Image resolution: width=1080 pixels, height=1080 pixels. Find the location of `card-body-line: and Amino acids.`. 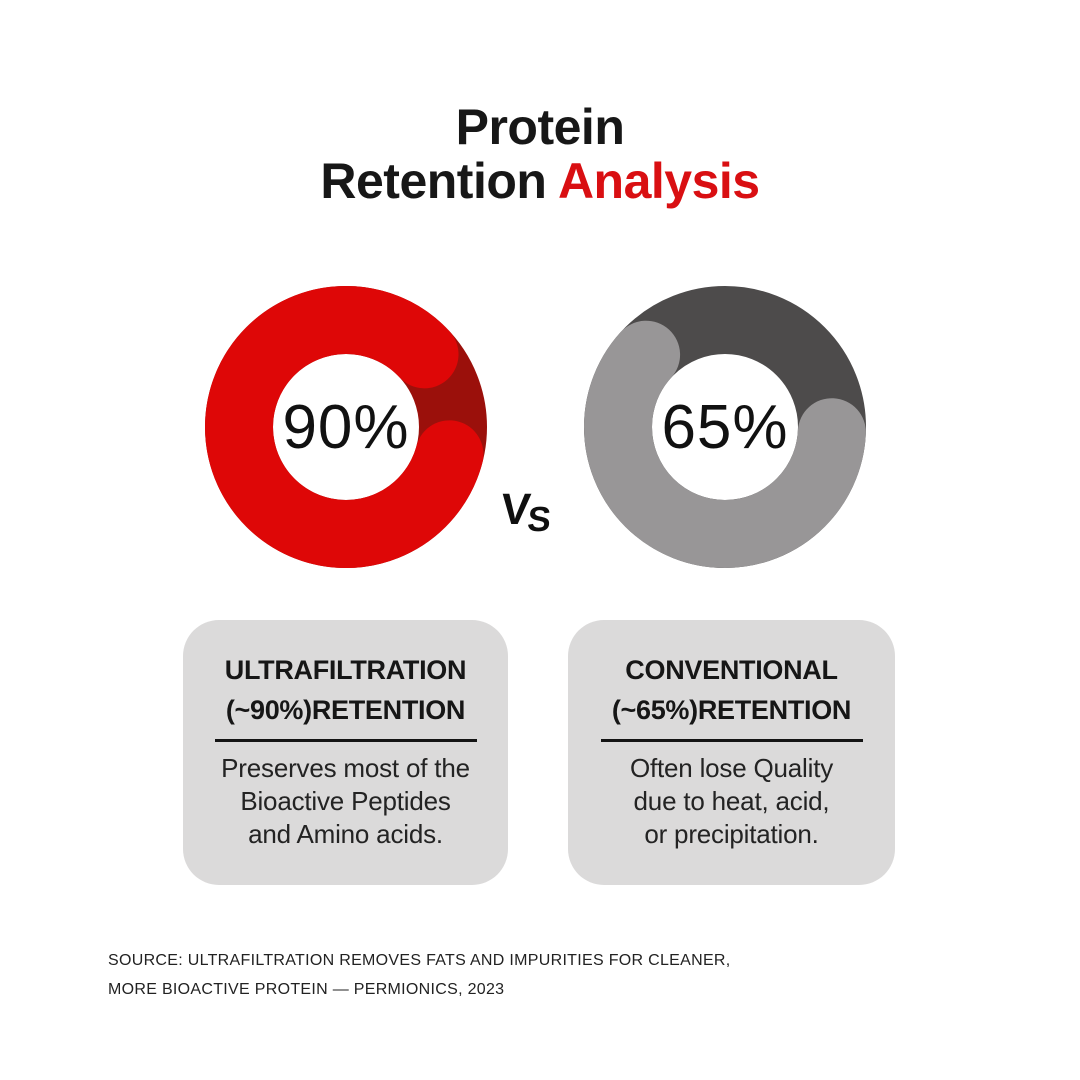

card-body-line: and Amino acids. is located at coordinates (345, 834).